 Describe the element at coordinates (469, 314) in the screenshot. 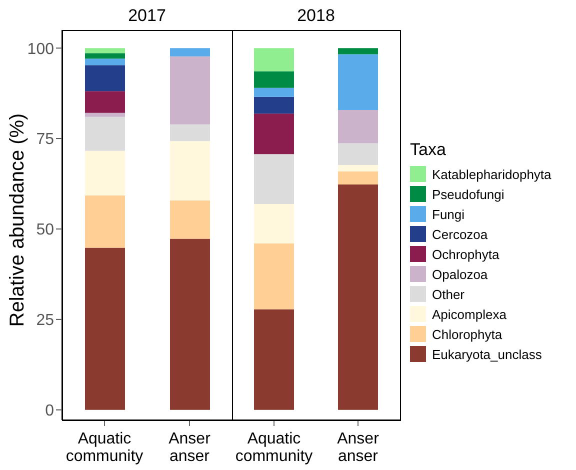

I see `legend-label: Apicomplexa` at that location.